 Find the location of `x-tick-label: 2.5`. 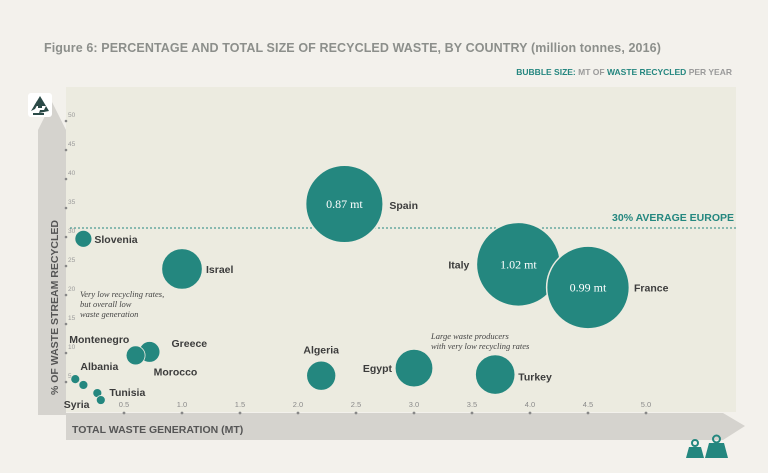

x-tick-label: 2.5 is located at coordinates (356, 404).